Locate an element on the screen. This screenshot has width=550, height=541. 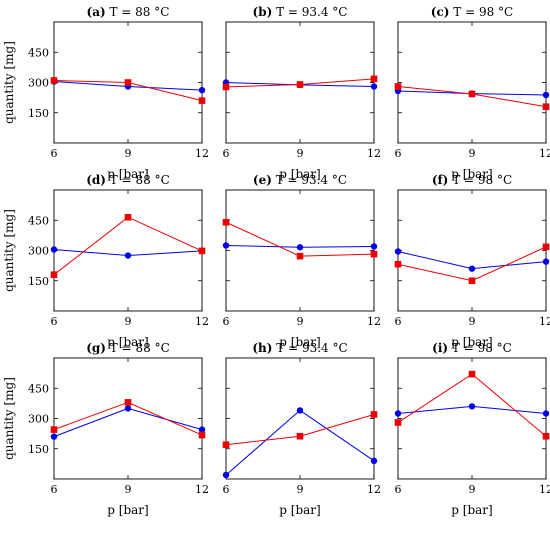
panel-title: (f) T = 98 °C is located at coordinates (472, 180).